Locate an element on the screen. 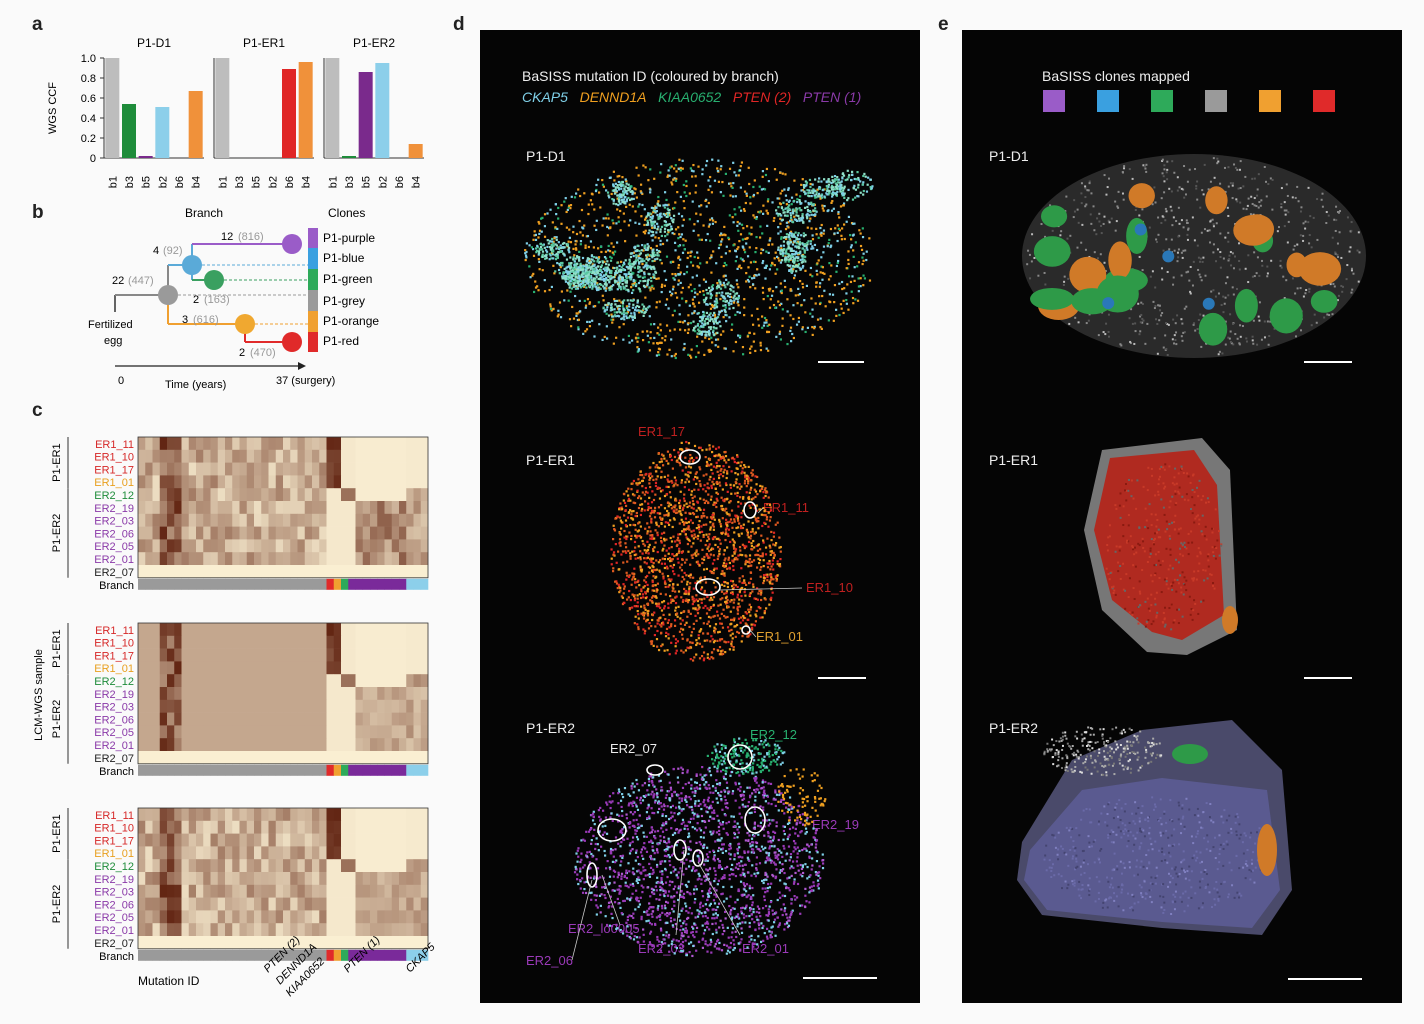 The image size is (1424, 1024). panel-a-xtick: b3 is located at coordinates (240, 182).